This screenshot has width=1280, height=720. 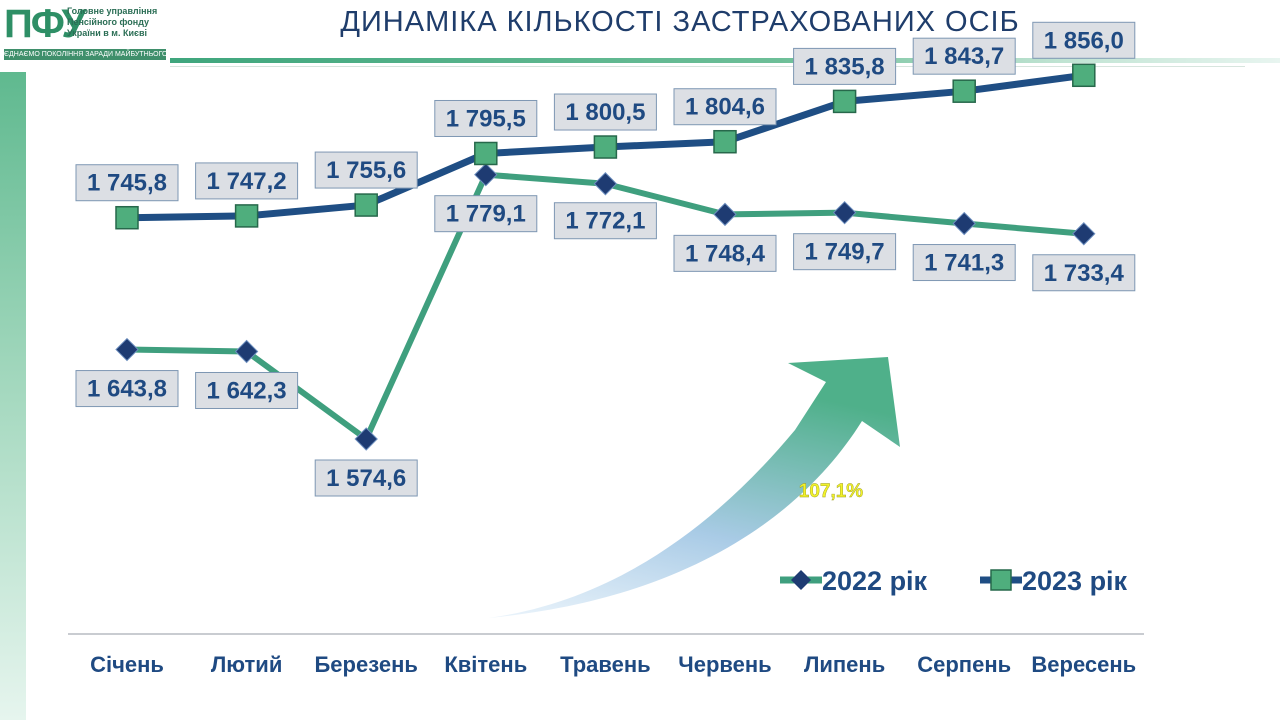 I want to click on data-label-2022: 1 643,8, so click(x=127, y=389).